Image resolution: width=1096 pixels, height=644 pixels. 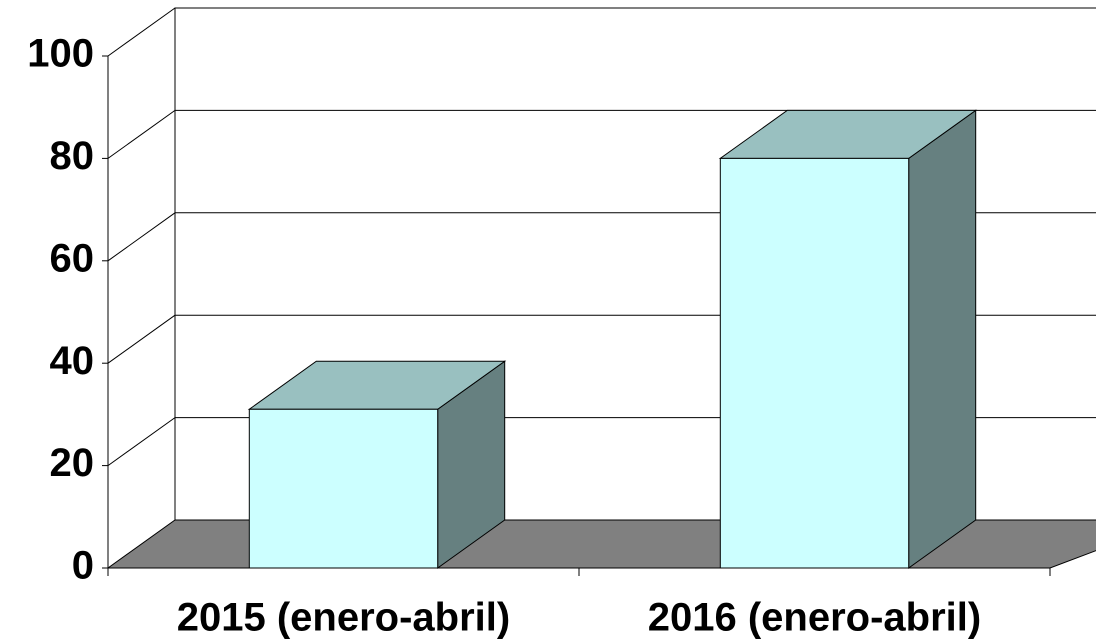 What do you see at coordinates (72, 361) in the screenshot?
I see `y-tick-label: 40` at bounding box center [72, 361].